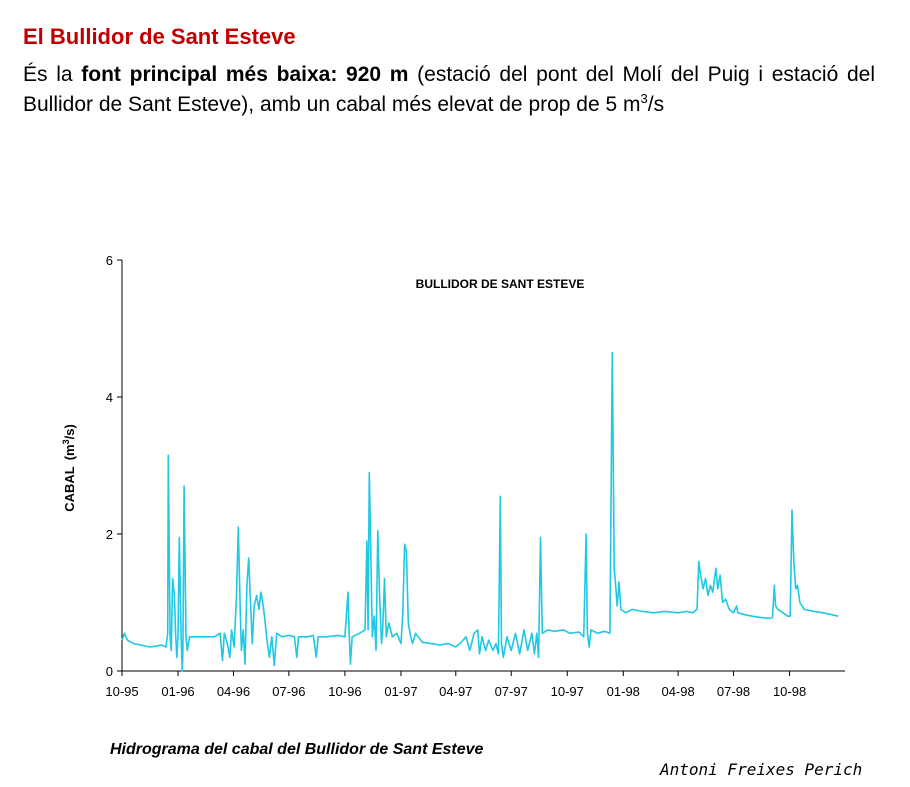 This screenshot has height=787, width=910. I want to click on intro-text-3: /s, so click(656, 104).